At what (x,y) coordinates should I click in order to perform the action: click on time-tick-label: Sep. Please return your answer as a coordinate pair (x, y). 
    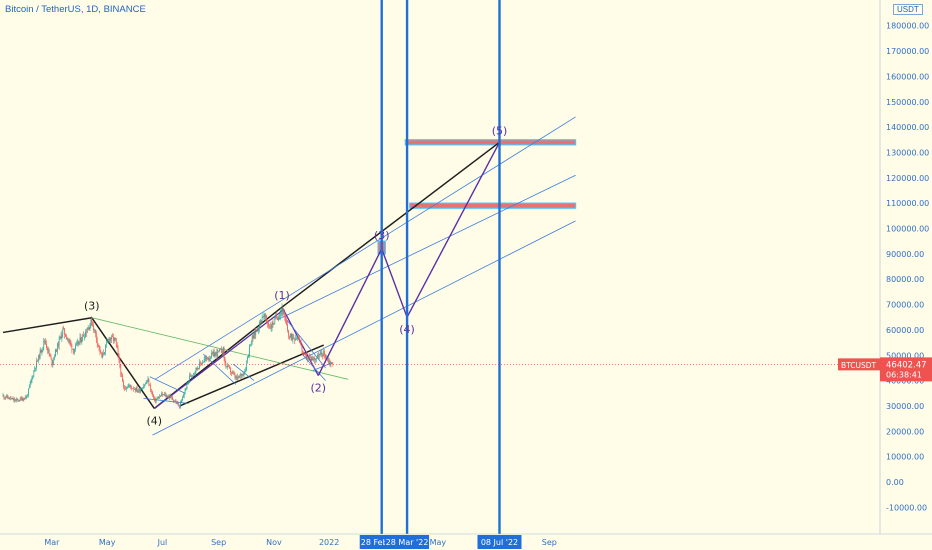
    Looking at the image, I should click on (218, 542).